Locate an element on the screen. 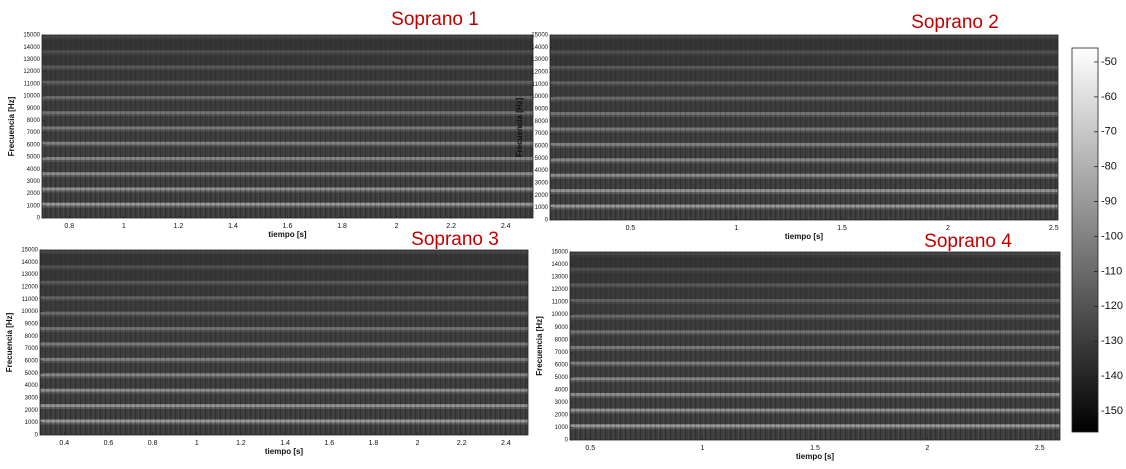 This screenshot has width=1126, height=469. y-tick-label: 9000 is located at coordinates (32, 325).